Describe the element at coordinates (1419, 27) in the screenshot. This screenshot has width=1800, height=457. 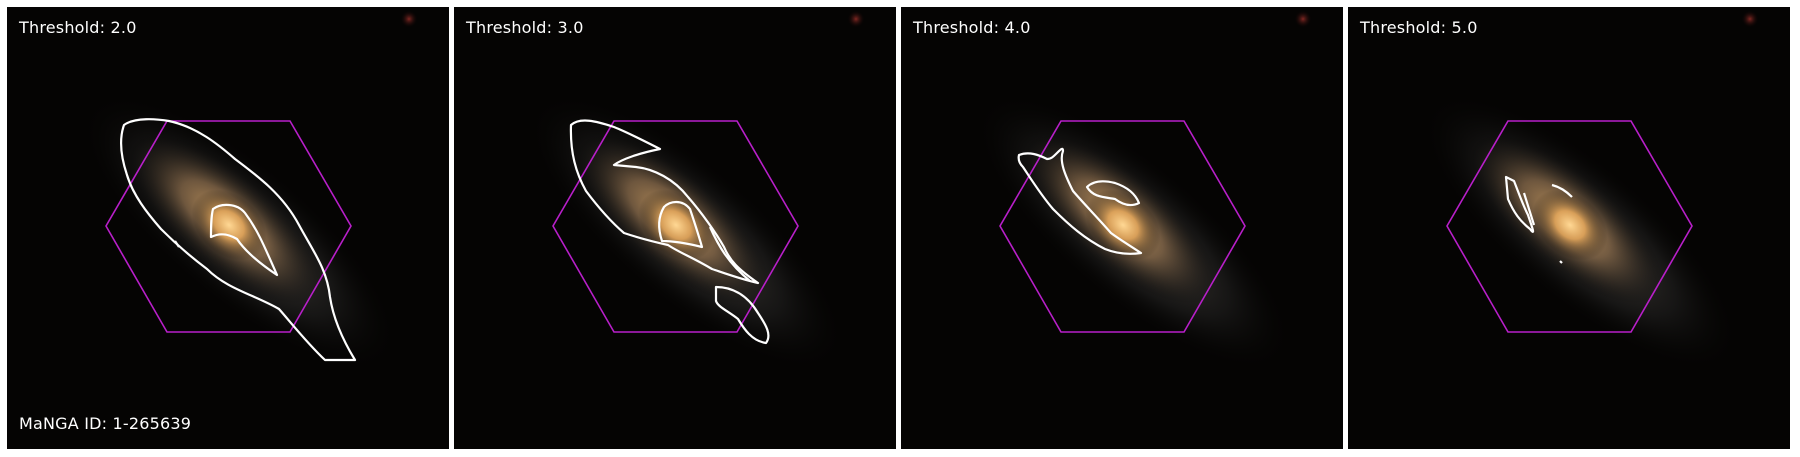
I see `threshold-label: Threshold: 5.0` at that location.